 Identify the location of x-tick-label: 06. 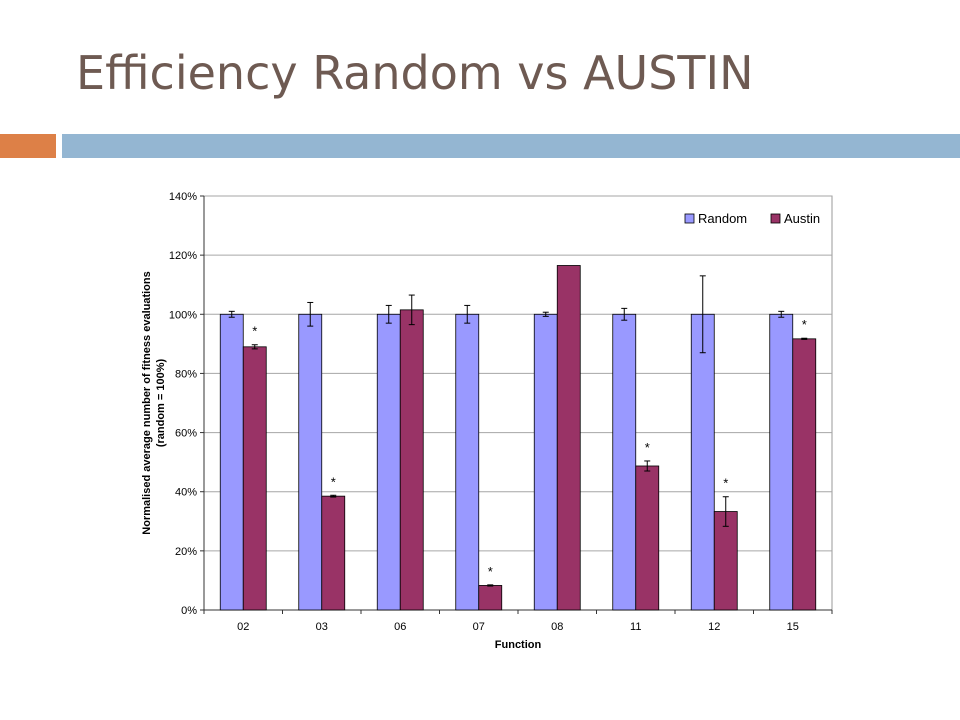
(400, 627).